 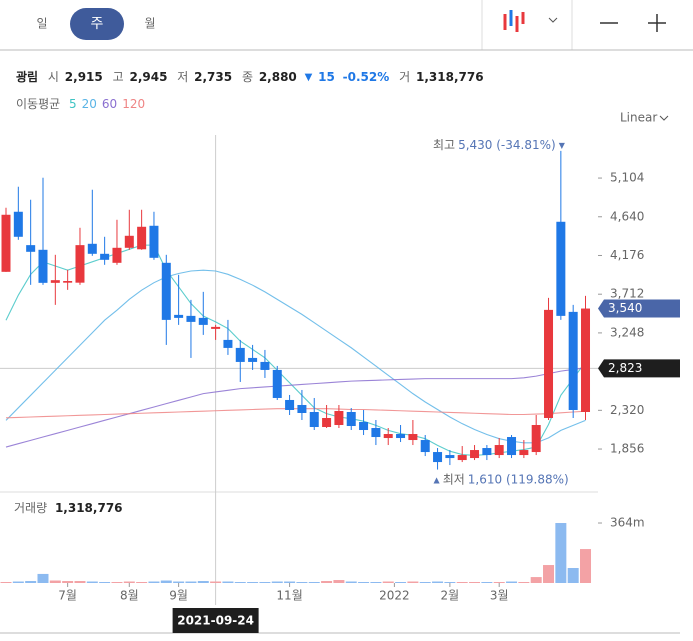 What do you see at coordinates (30, 508) in the screenshot?
I see `volume-label: 거래량` at bounding box center [30, 508].